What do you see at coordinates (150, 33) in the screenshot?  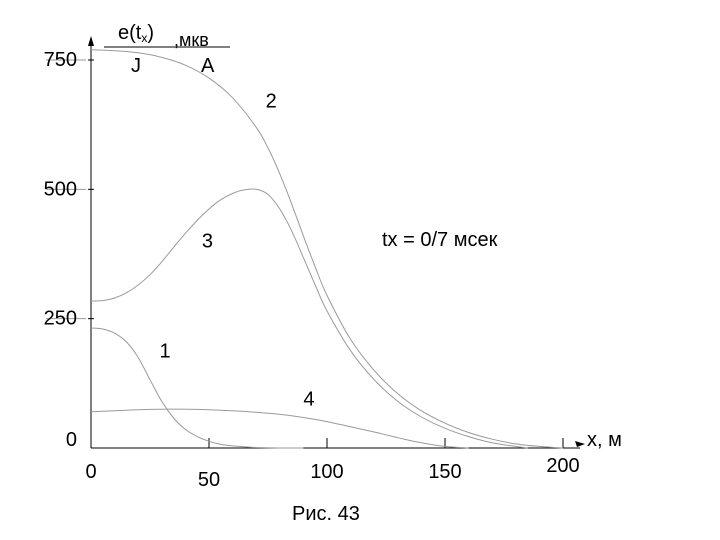 I see `y-axis-label-close: )` at bounding box center [150, 33].